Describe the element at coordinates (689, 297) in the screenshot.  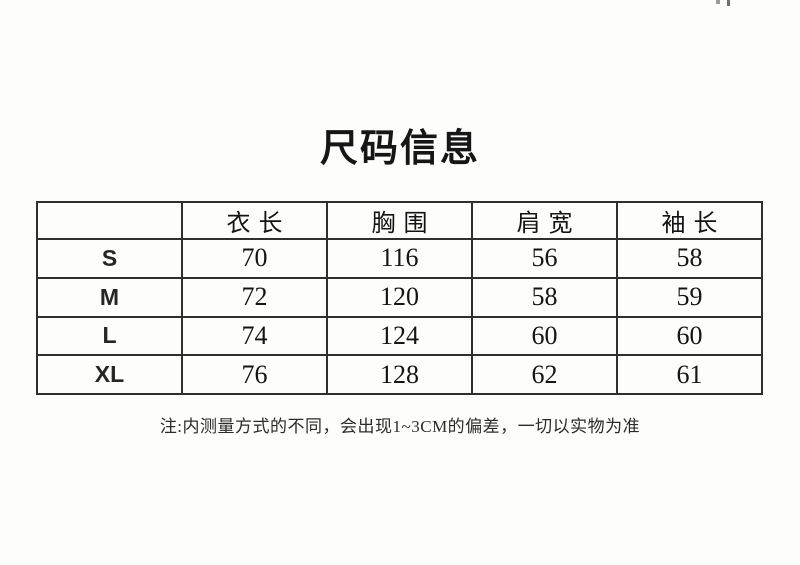
I see `cell-value: 59` at that location.